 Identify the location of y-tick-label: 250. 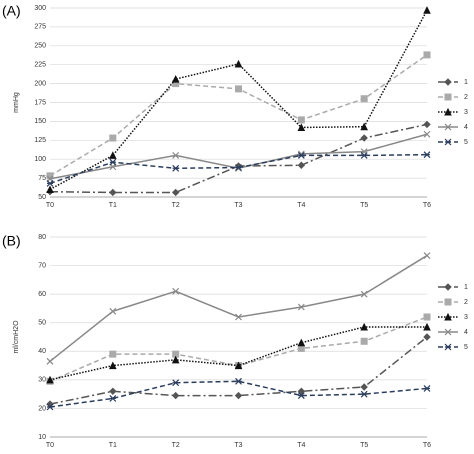
(40, 46).